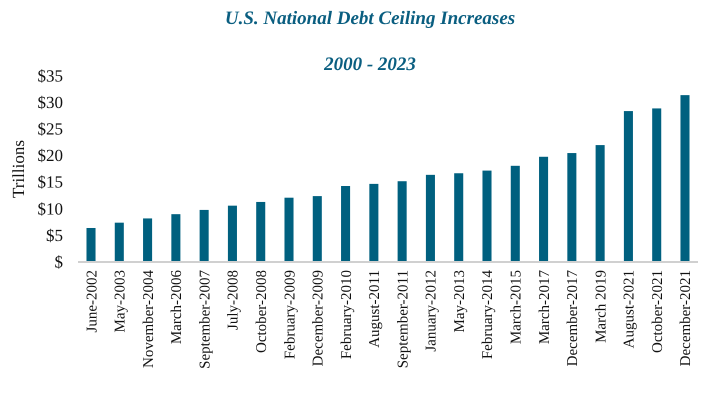 This screenshot has width=704, height=400. What do you see at coordinates (120, 301) in the screenshot?
I see `x-tick-label: May-2003` at bounding box center [120, 301].